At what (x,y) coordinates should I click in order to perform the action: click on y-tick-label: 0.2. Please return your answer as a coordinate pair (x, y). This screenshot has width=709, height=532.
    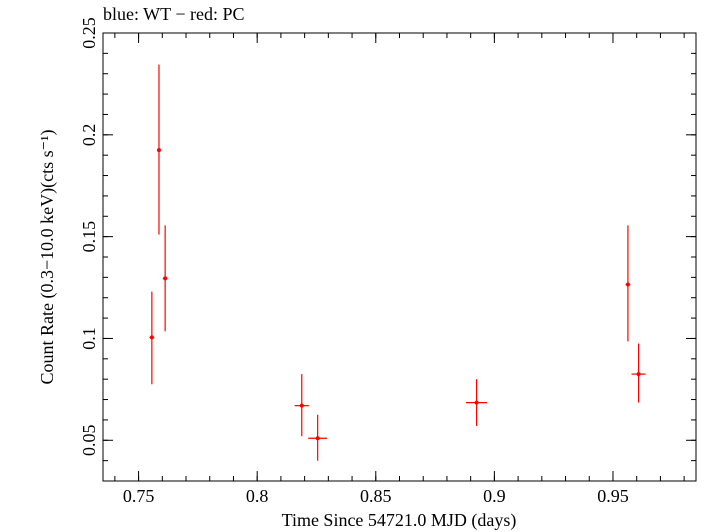
    Looking at the image, I should click on (89, 135).